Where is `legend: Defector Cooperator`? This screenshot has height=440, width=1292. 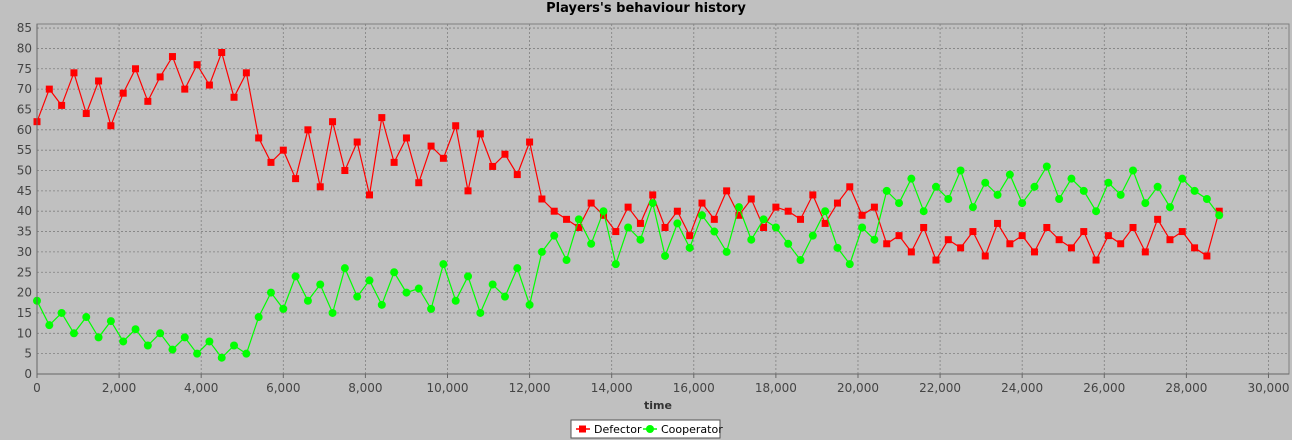 legend: Defector Cooperator is located at coordinates (646, 429).